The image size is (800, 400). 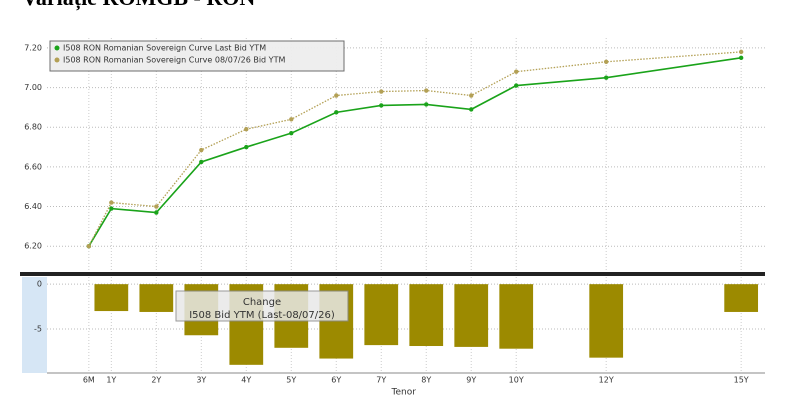 I want to click on x-tick-label: 10Y, so click(x=516, y=380).